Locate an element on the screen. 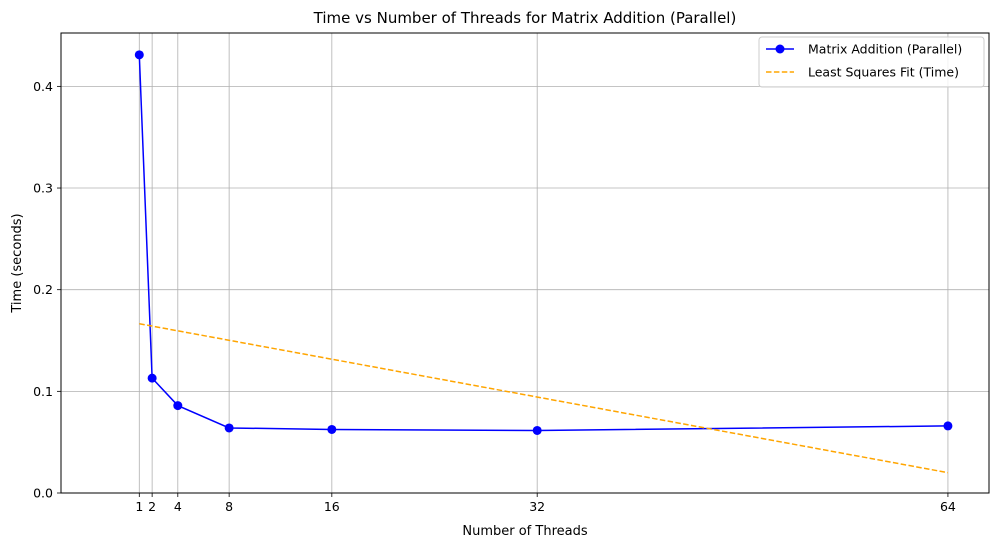  y-tick-label: 0.4 is located at coordinates (43, 86).